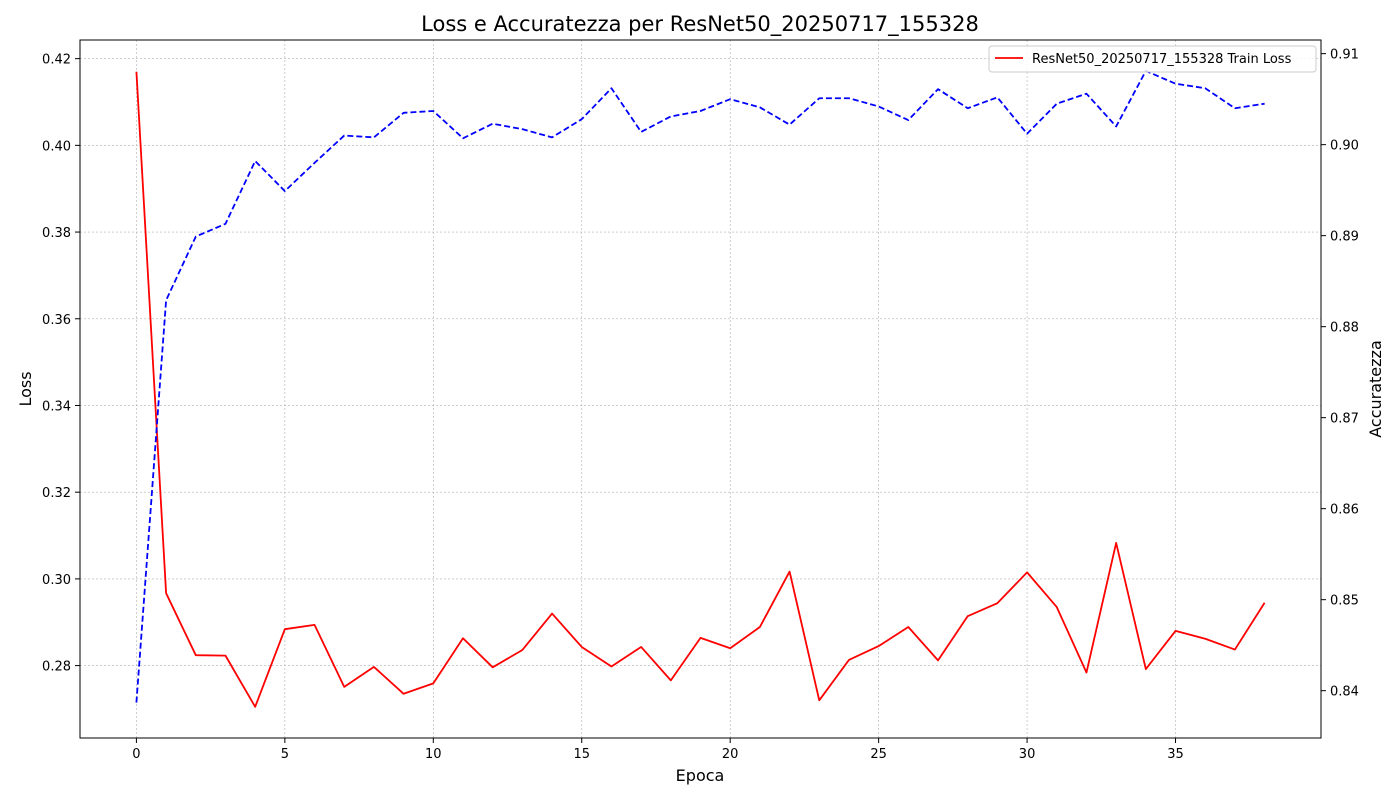  Describe the element at coordinates (1344, 510) in the screenshot. I see `y-right-tick-label-2: 0.86` at that location.